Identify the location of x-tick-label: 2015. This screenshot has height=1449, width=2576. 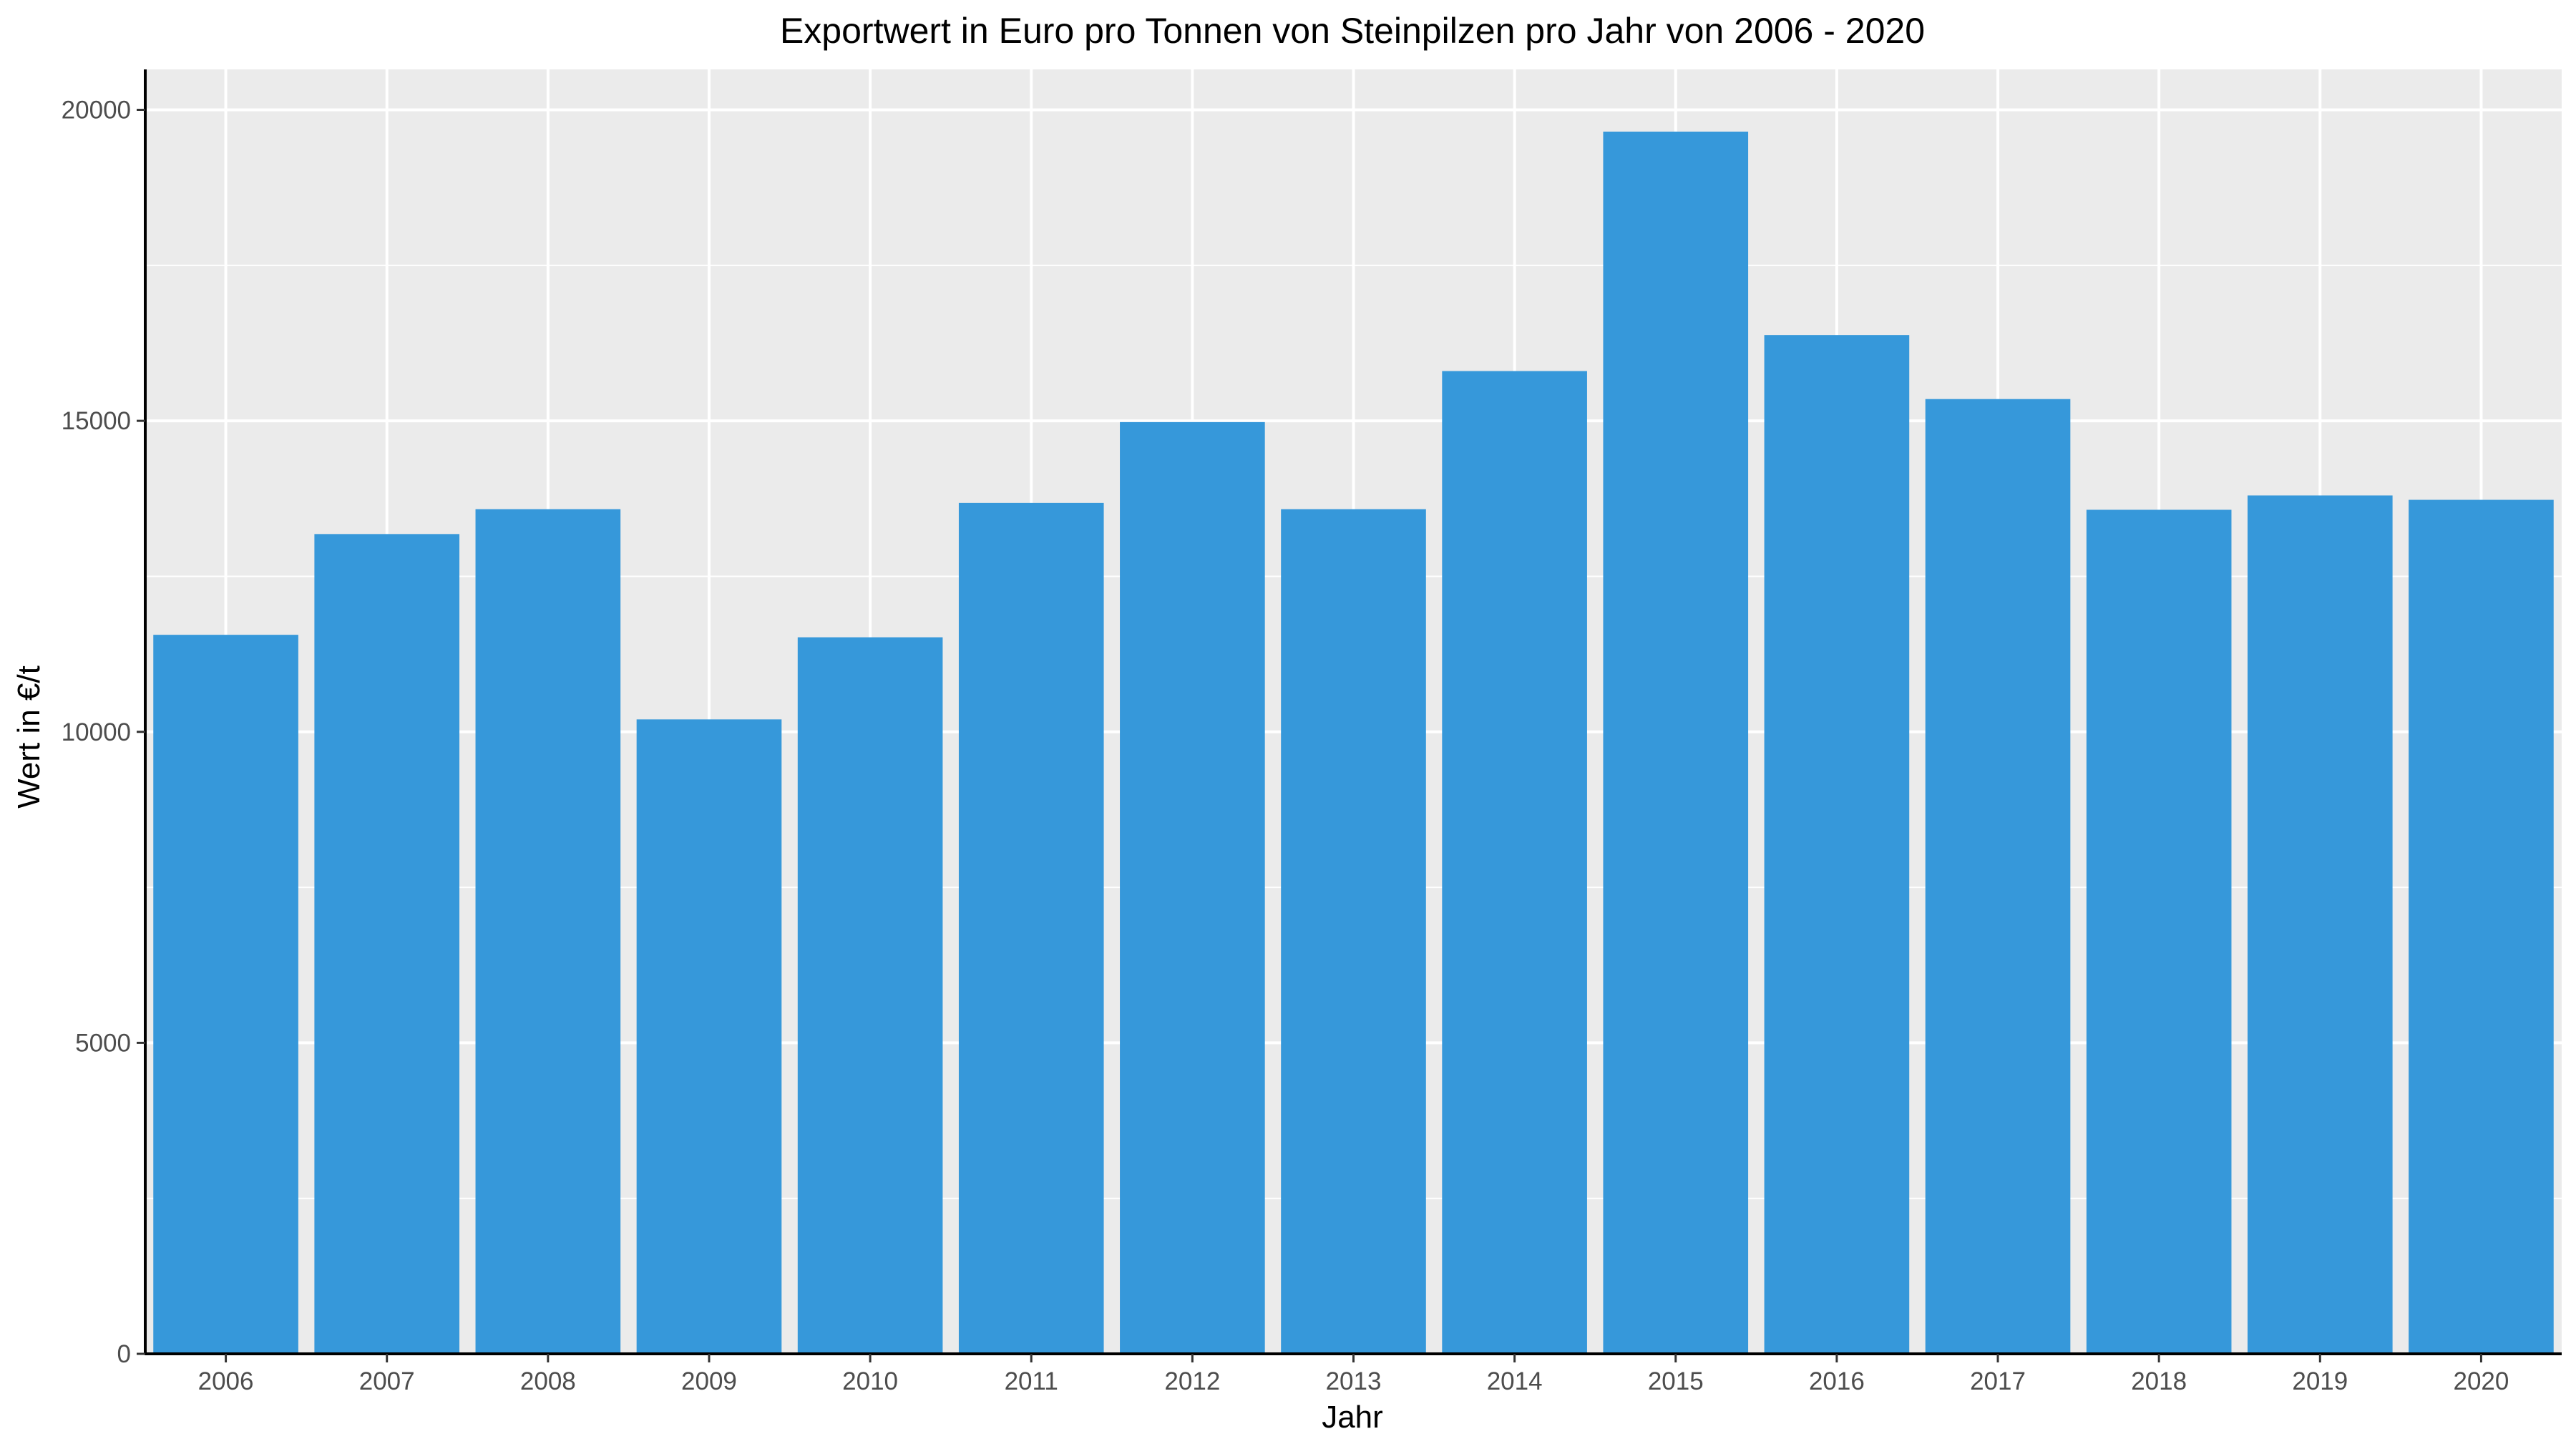
(1676, 1381).